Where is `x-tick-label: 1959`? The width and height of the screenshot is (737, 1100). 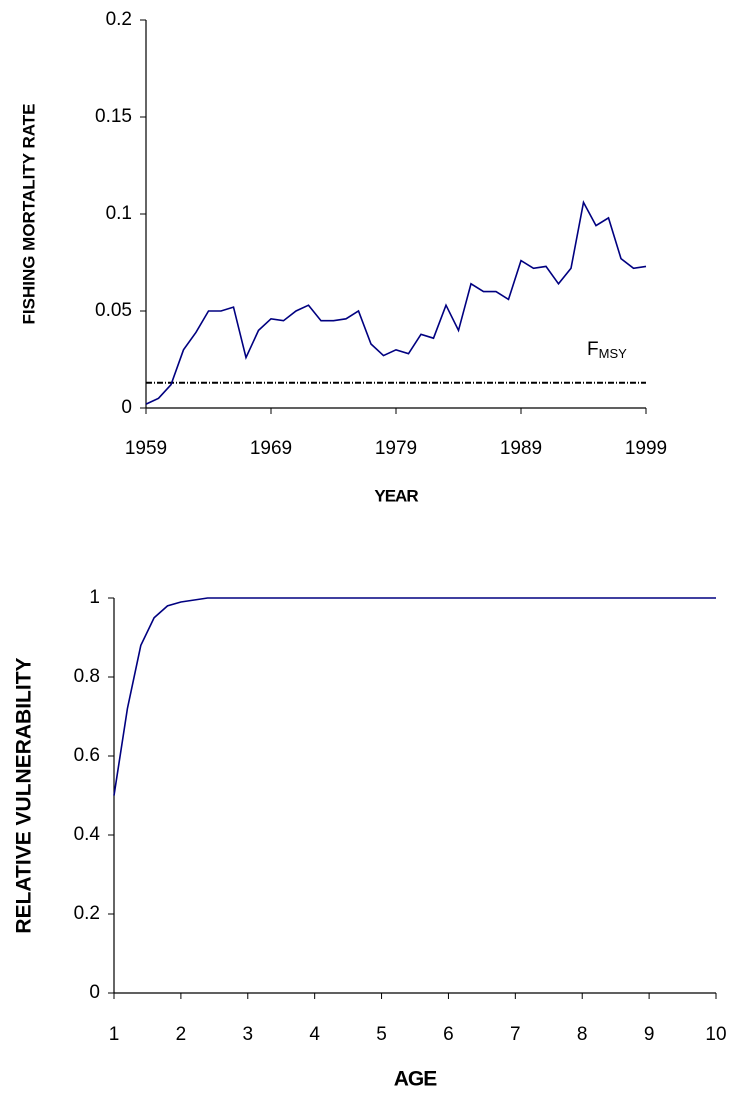 x-tick-label: 1959 is located at coordinates (146, 448).